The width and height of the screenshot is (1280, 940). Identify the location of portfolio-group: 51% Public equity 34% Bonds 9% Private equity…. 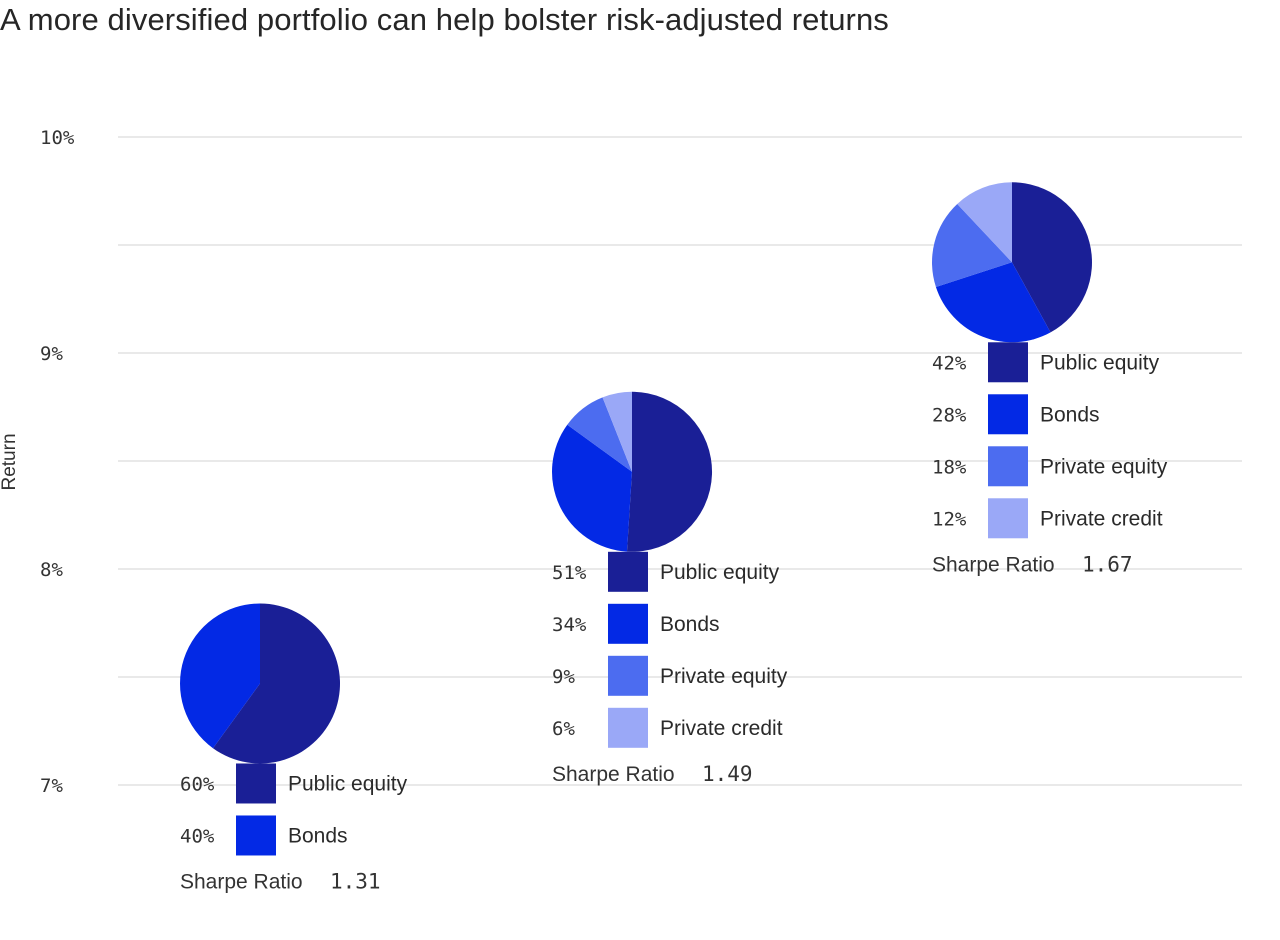
(670, 588).